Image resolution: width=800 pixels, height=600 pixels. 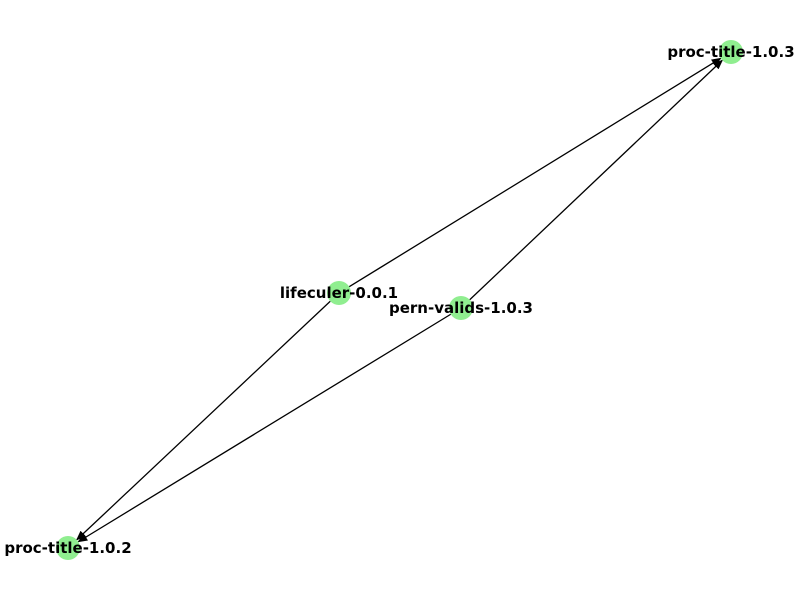 I want to click on node-label: proc-title-1.0.2, so click(x=67, y=548).